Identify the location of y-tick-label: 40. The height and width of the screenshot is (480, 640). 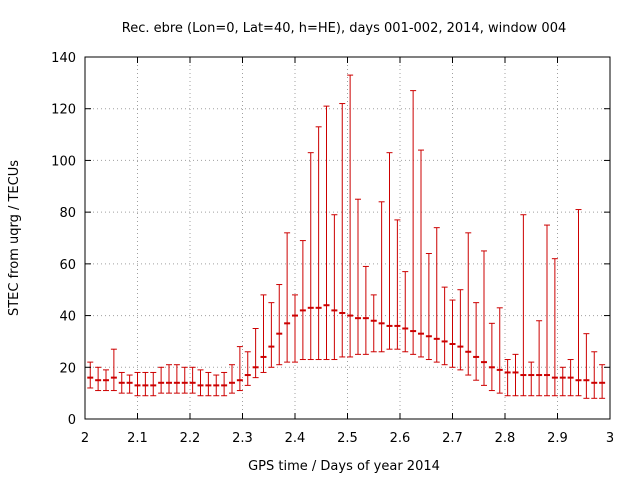
(67, 317).